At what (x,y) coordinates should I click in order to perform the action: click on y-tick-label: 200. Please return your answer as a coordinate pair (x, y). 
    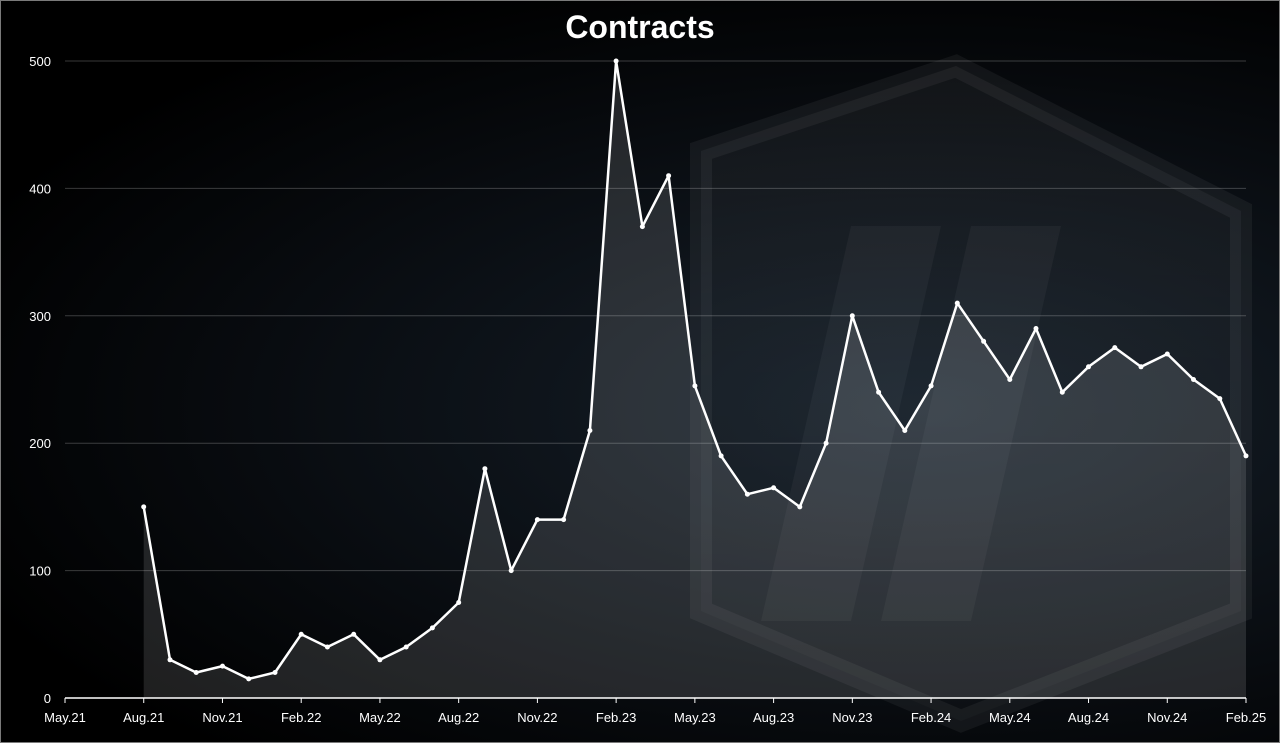
    Looking at the image, I should click on (40, 443).